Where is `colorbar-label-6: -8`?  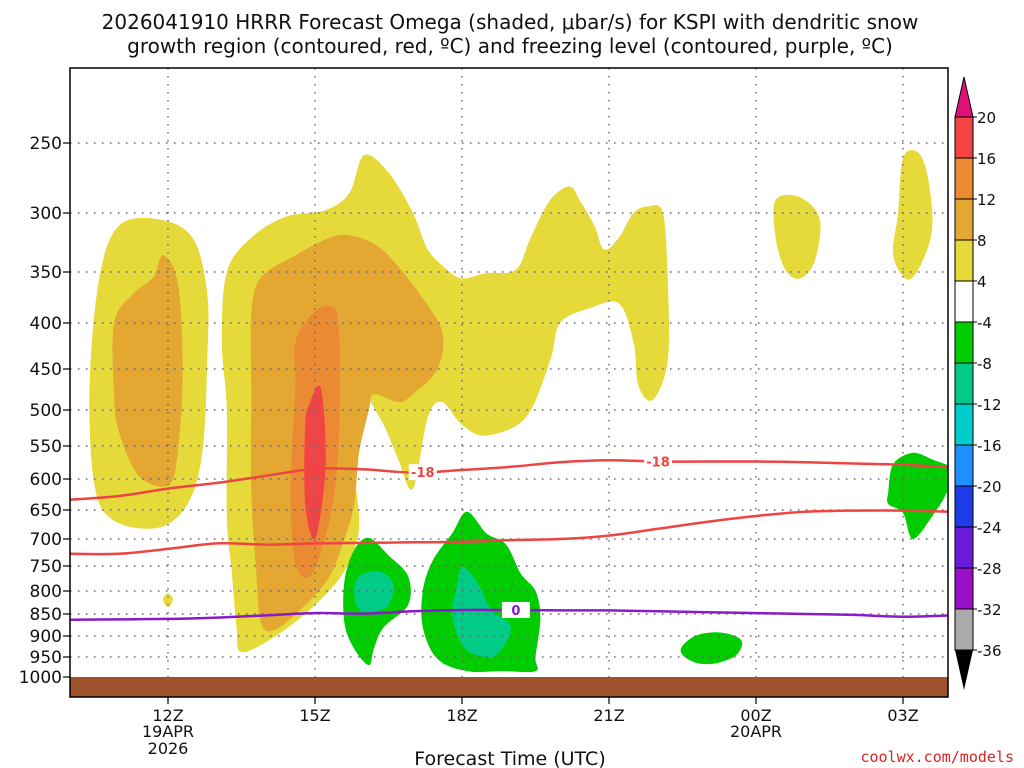
colorbar-label-6: -8 is located at coordinates (984, 364).